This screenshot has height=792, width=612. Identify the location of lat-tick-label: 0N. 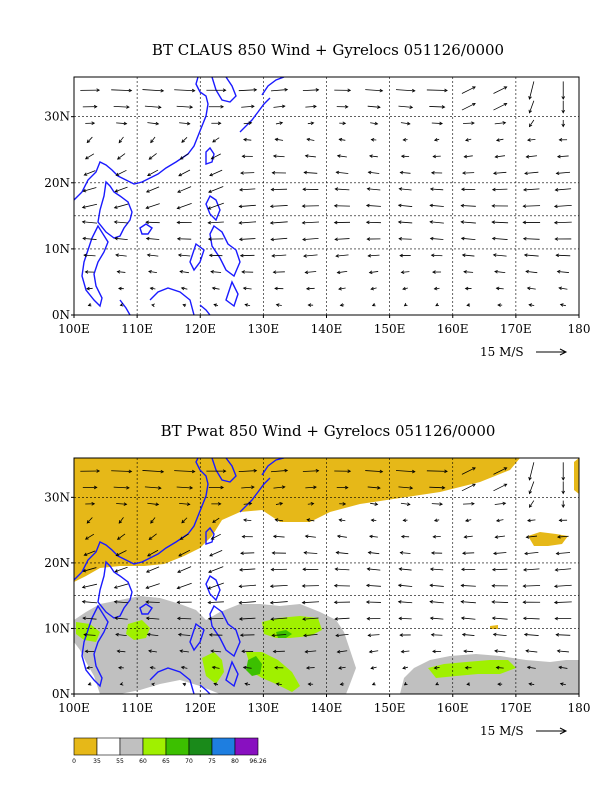
(61, 315).